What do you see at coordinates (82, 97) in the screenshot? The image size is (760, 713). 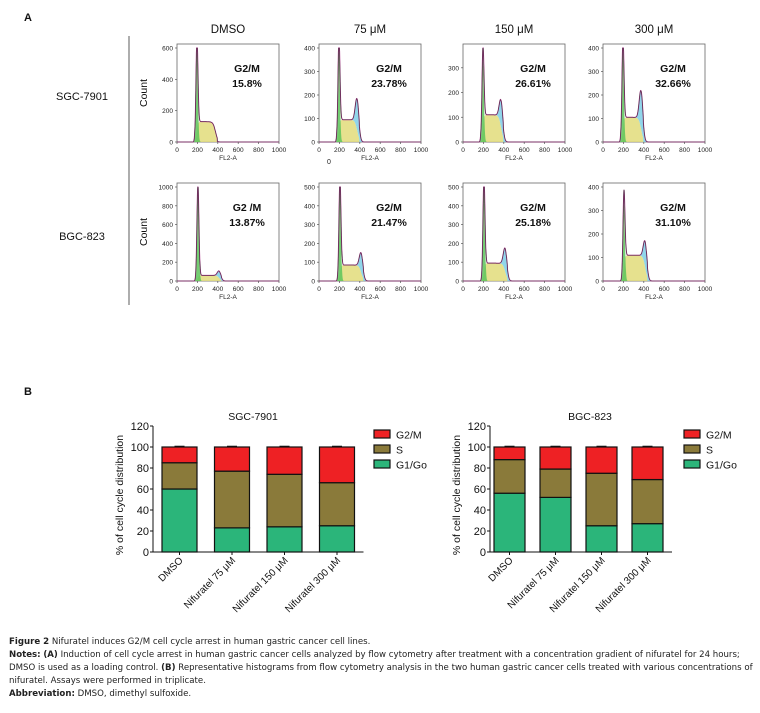 I see `row-label: SGC-7901` at bounding box center [82, 97].